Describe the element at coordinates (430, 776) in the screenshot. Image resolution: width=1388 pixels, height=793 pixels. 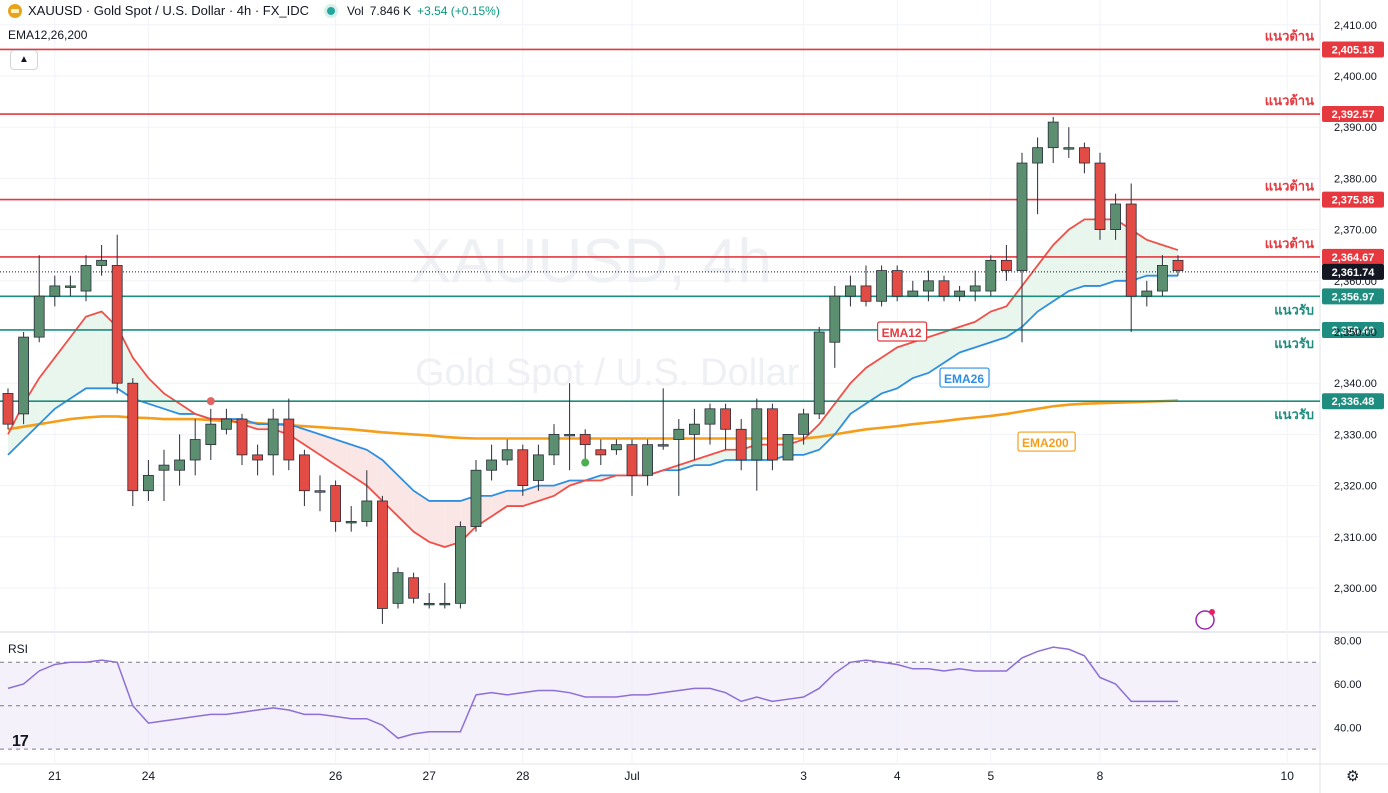
I see `time-axis-tick: 27` at that location.